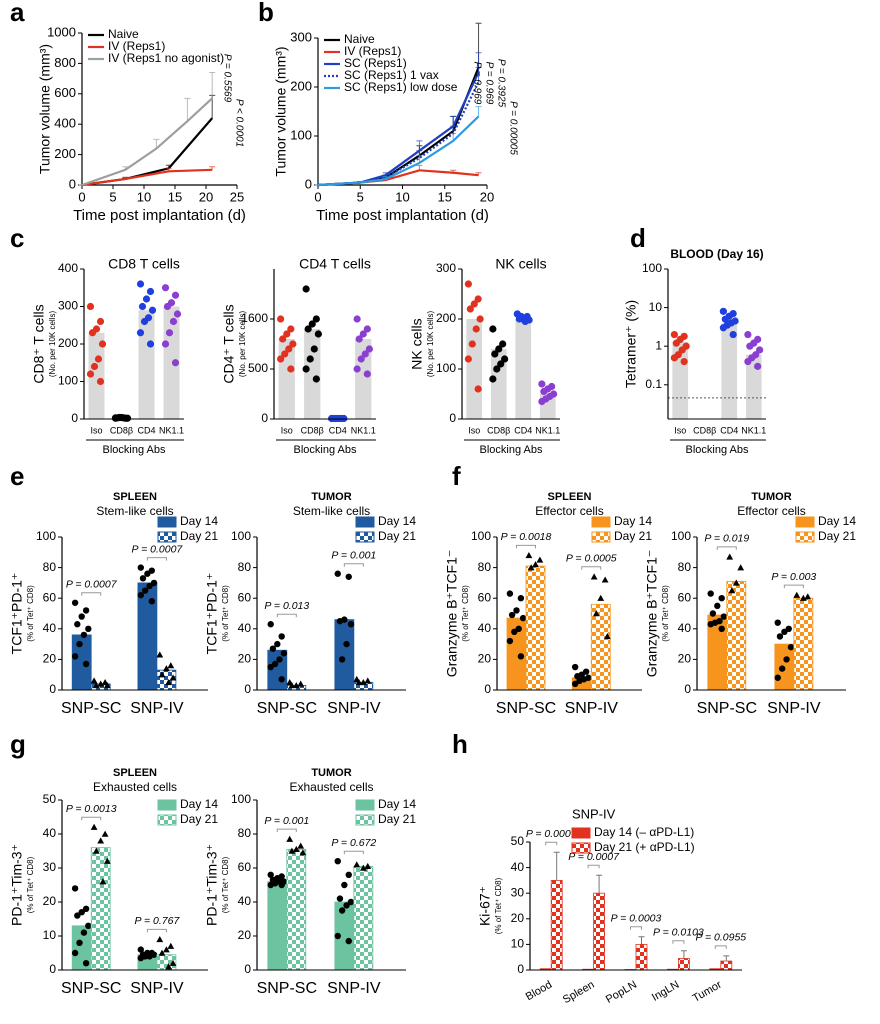  Describe the element at coordinates (375, 63) in the screenshot. I see `legend-label: SC (Reps1)` at that location.